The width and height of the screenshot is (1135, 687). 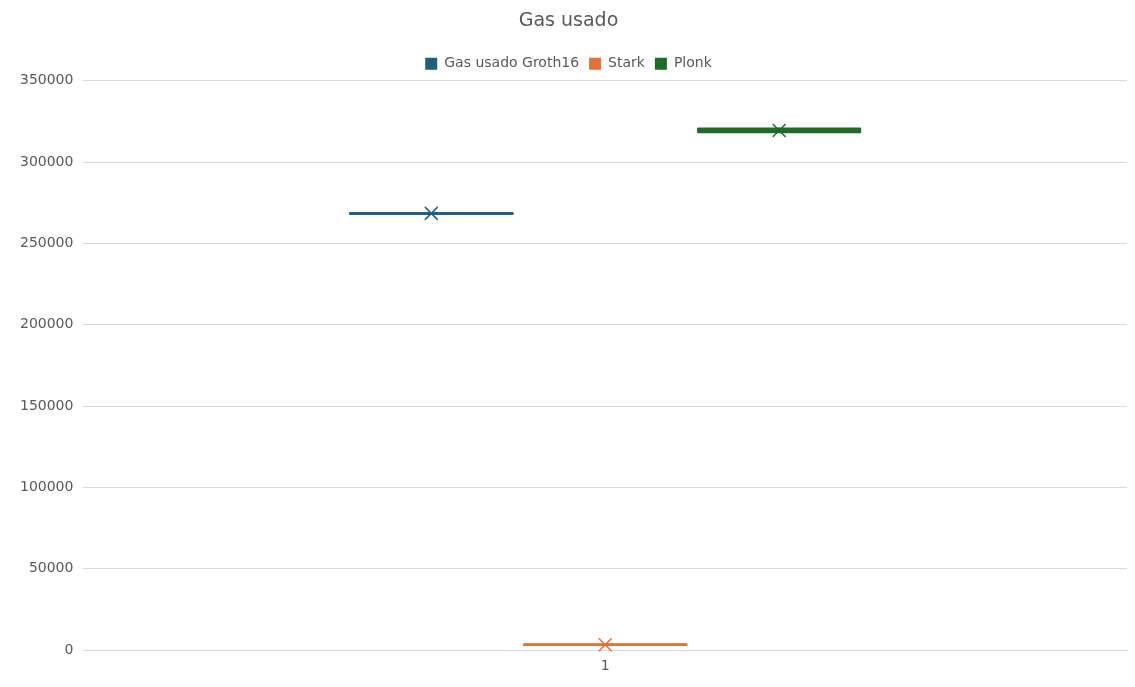 What do you see at coordinates (69, 648) in the screenshot?
I see `y-tick-label: 0` at bounding box center [69, 648].